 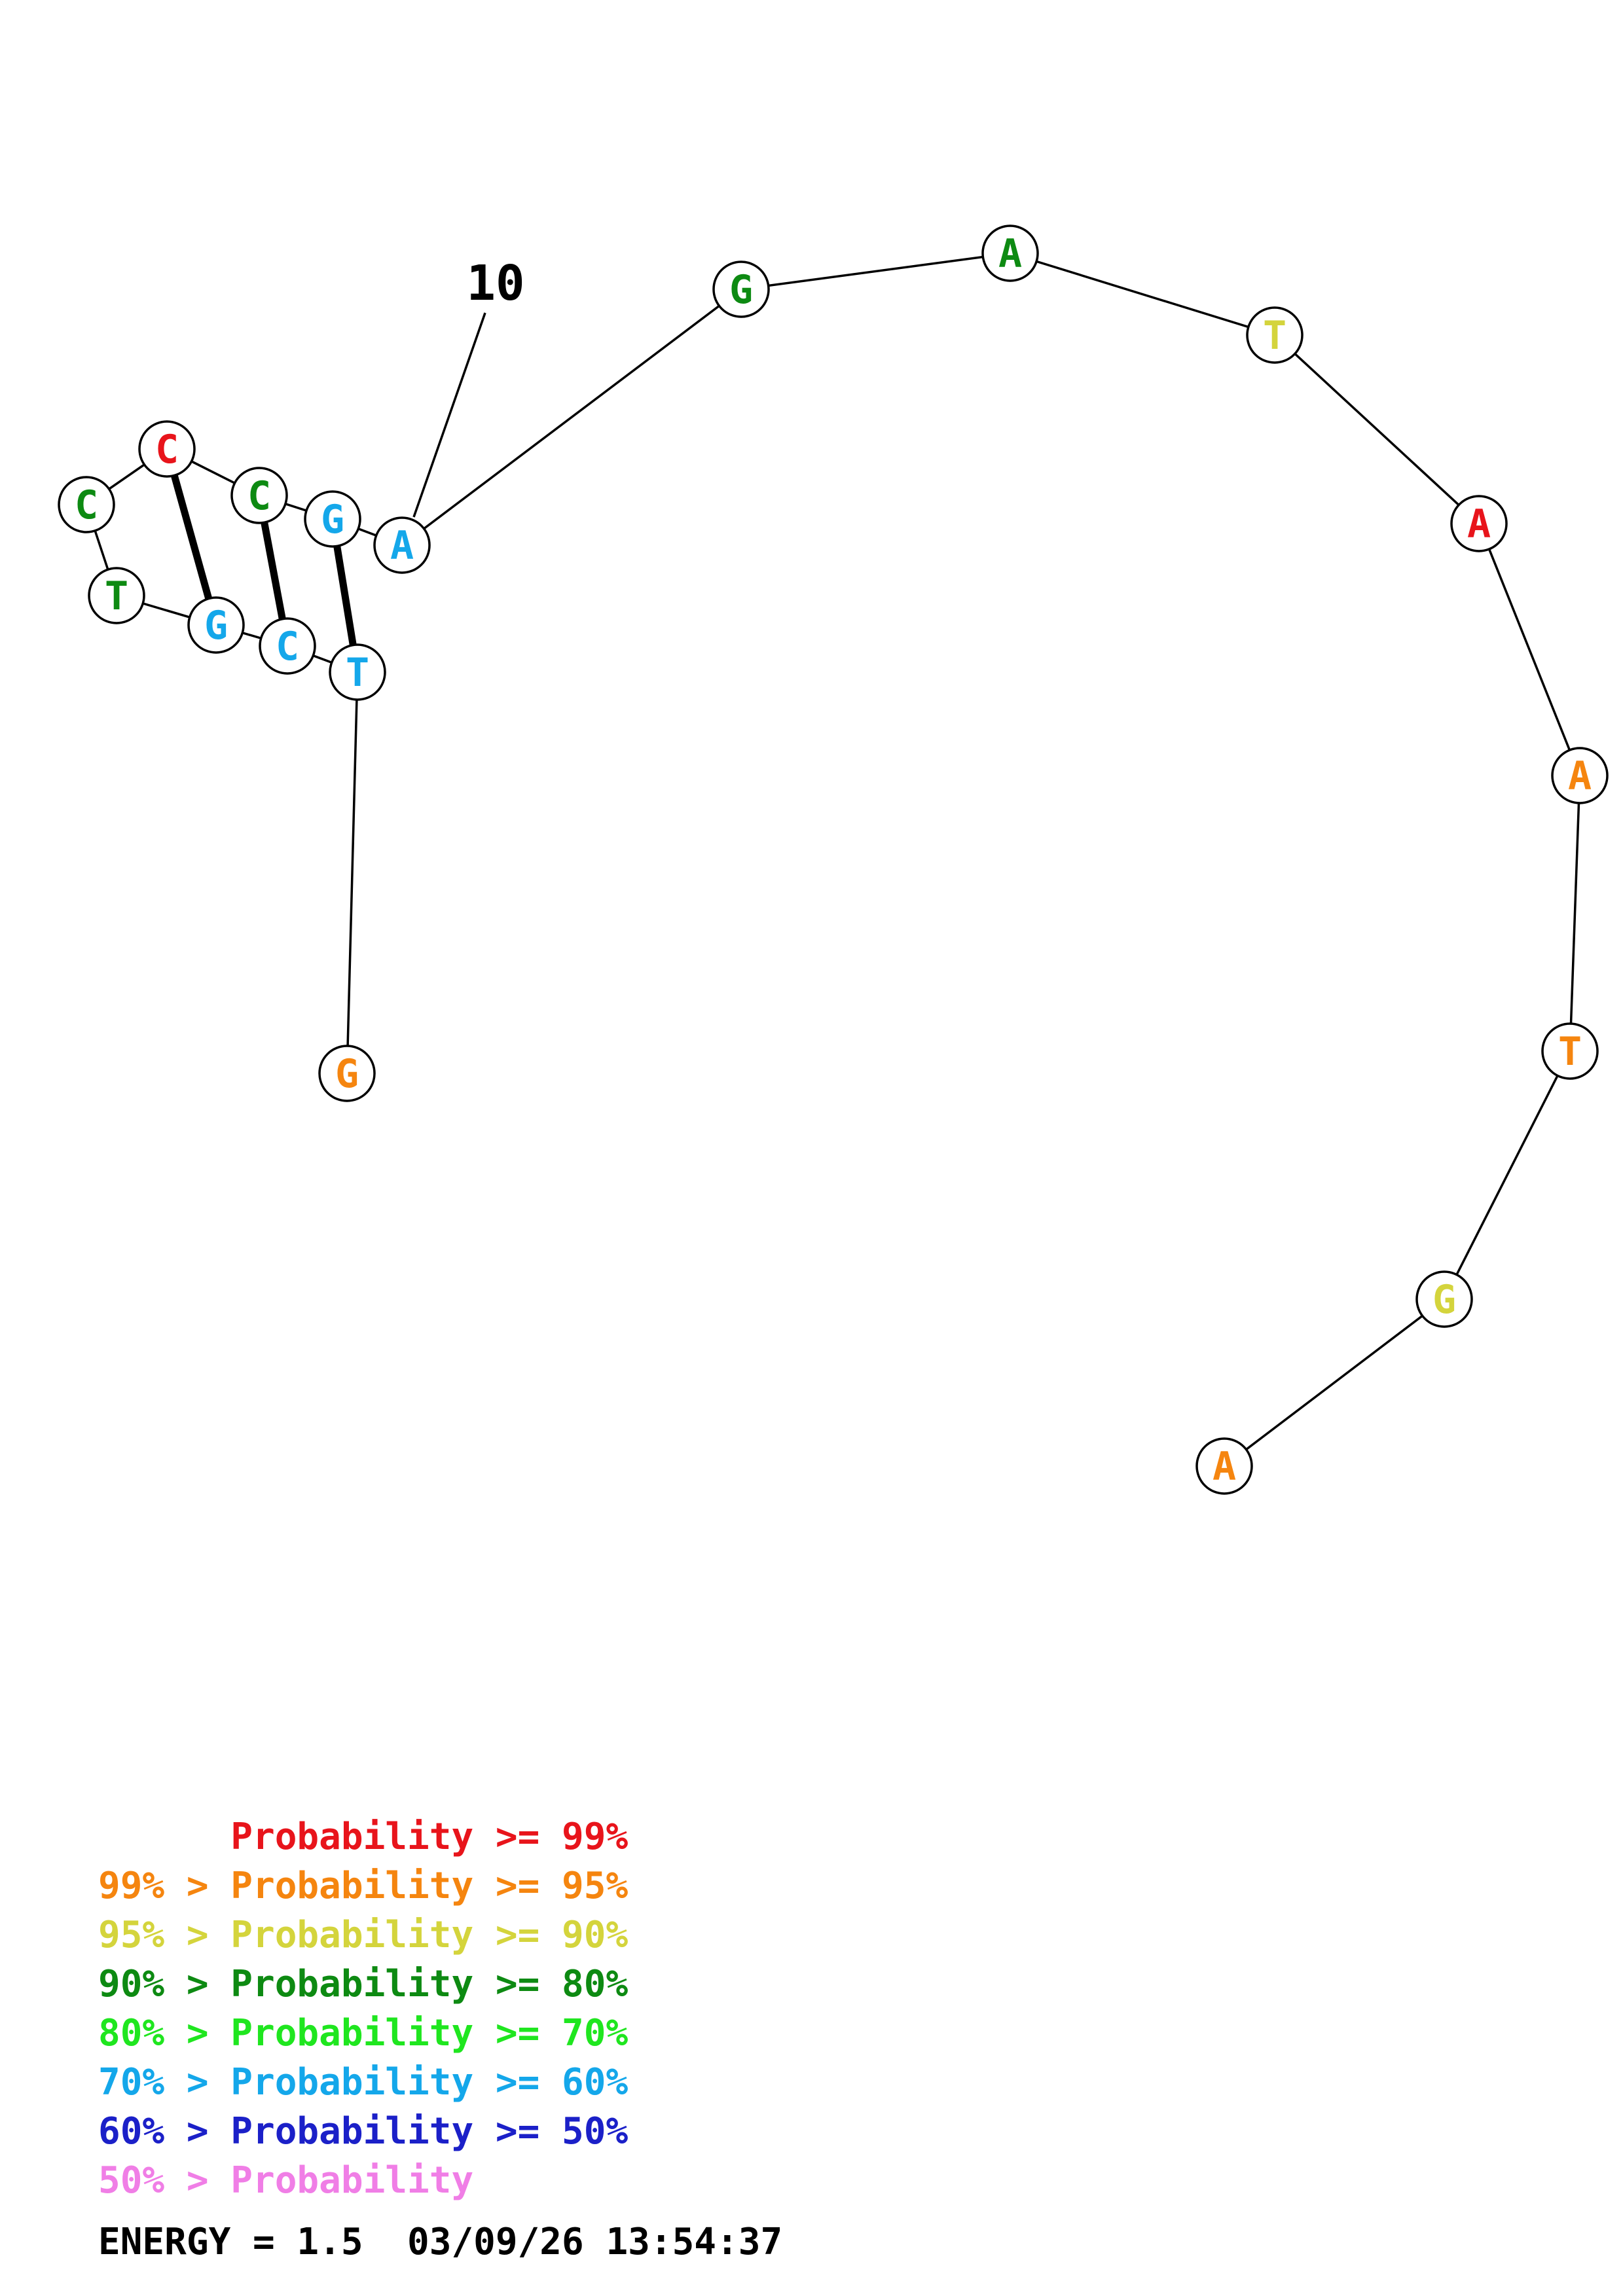 I want to click on legend-line: 95% > Probability >= 90%, so click(x=363, y=1935).